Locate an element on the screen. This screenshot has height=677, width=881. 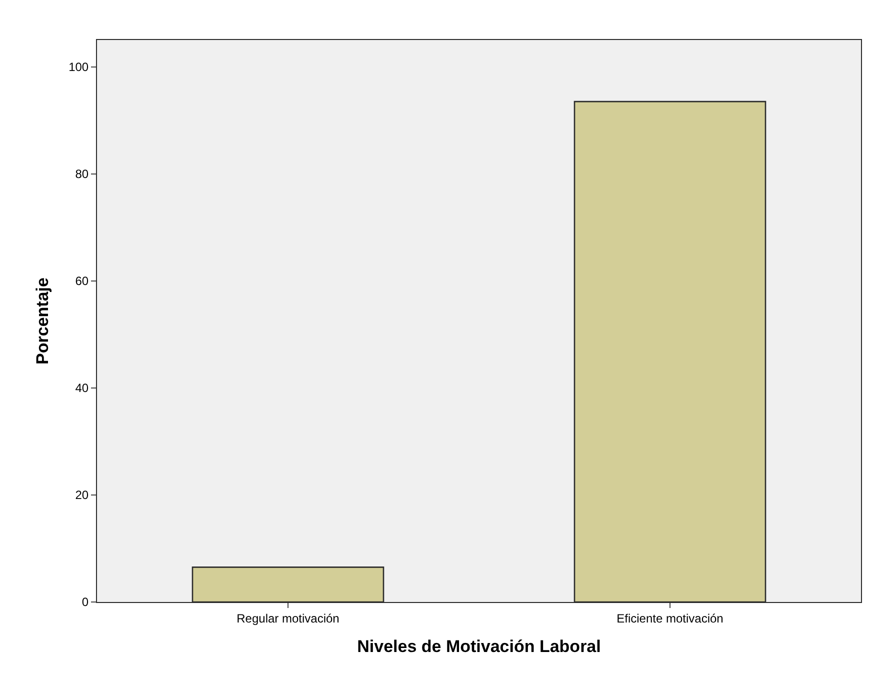
y-tick-label: 100 is located at coordinates (78, 67).